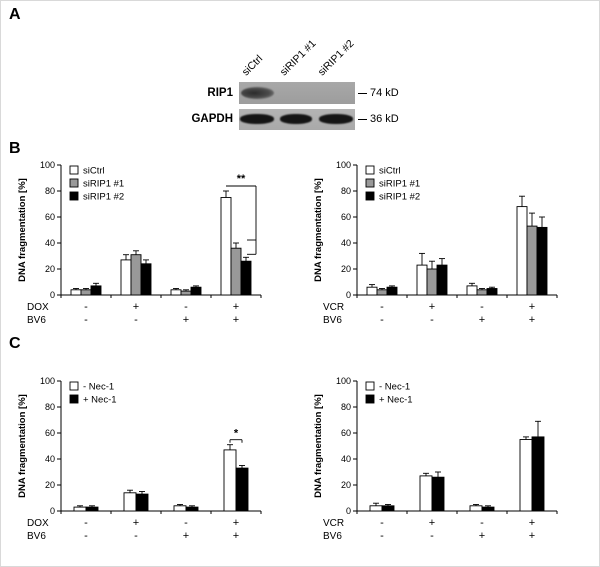  I want to click on lane-label-sirip1-1: siRIP1 #1, so click(298, 58).